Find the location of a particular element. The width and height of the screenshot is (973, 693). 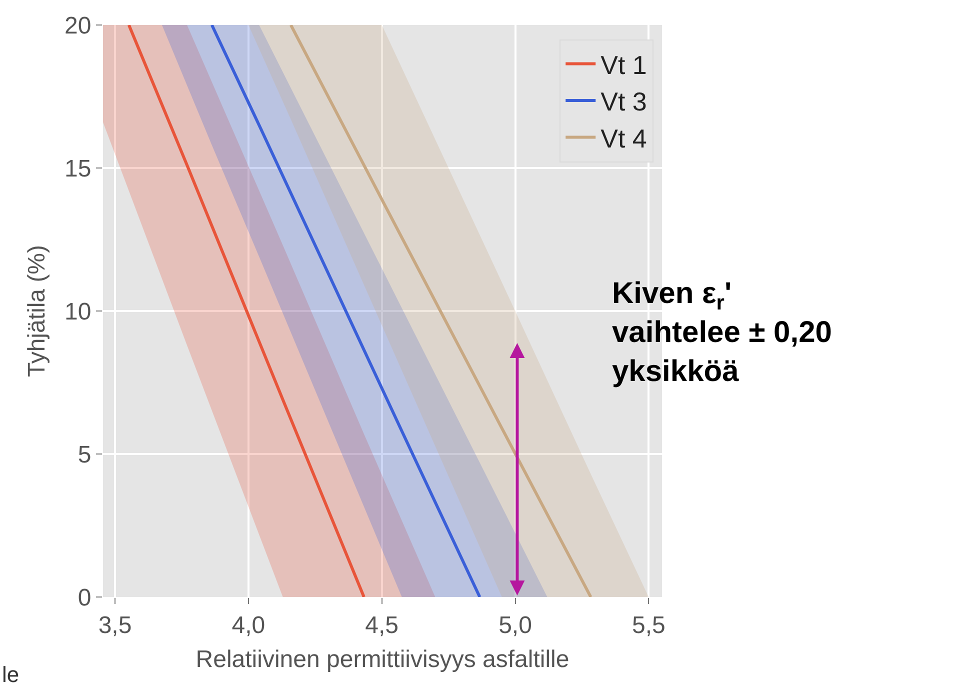

legend-label: Vt 3 is located at coordinates (623, 101).